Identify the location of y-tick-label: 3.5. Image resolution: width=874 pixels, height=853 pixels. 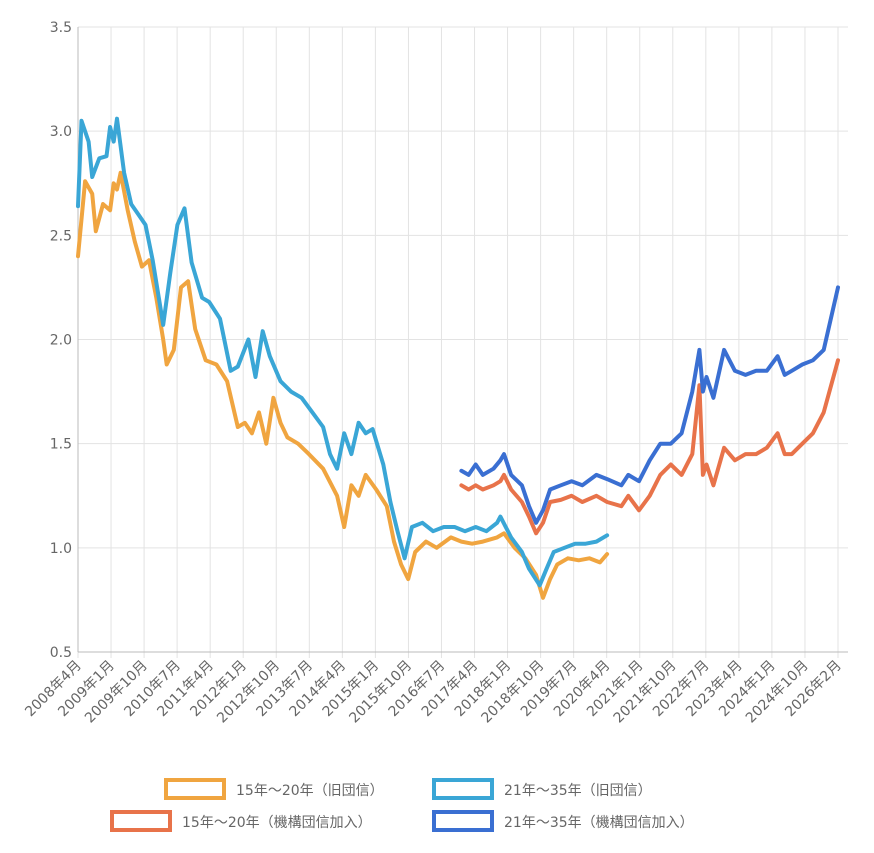
(61, 28).